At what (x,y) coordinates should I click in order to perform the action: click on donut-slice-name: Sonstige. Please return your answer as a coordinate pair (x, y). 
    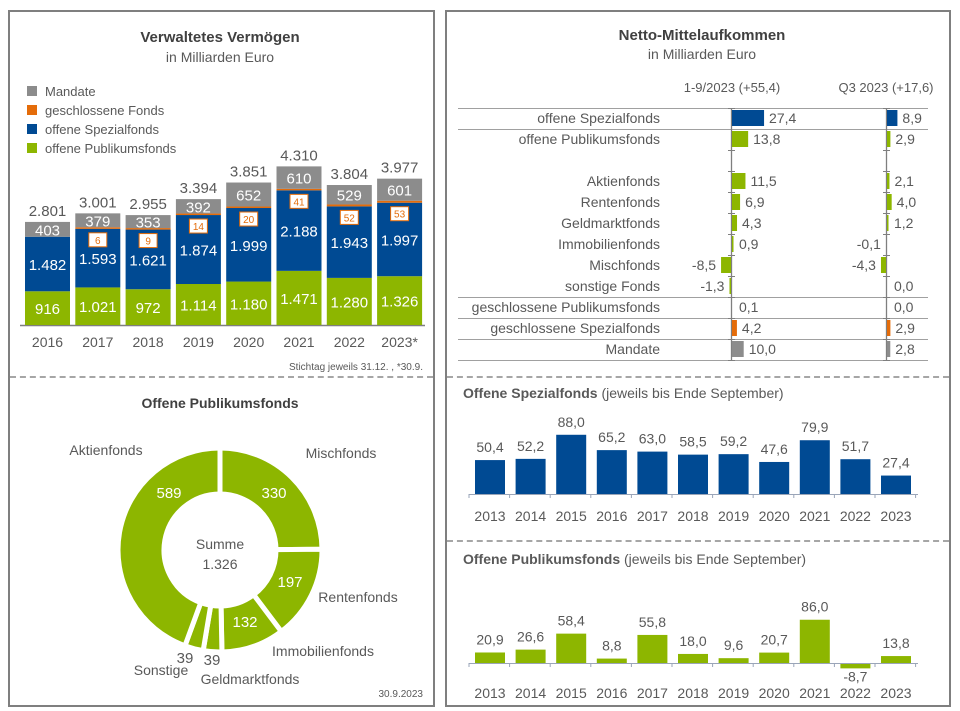
    Looking at the image, I should click on (161, 670).